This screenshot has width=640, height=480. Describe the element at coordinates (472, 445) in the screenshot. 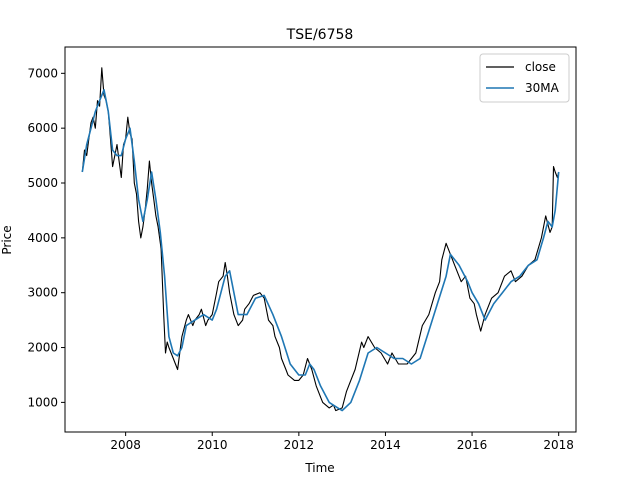

I see `x-tick-label: 2016` at that location.